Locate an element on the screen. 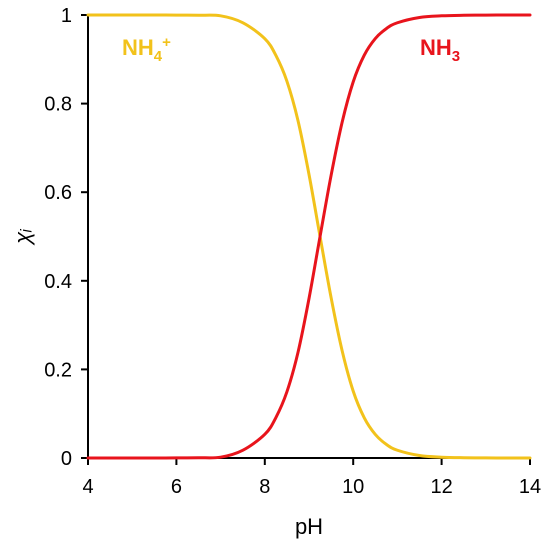  series-label-nh4: NH4+ is located at coordinates (146, 49).